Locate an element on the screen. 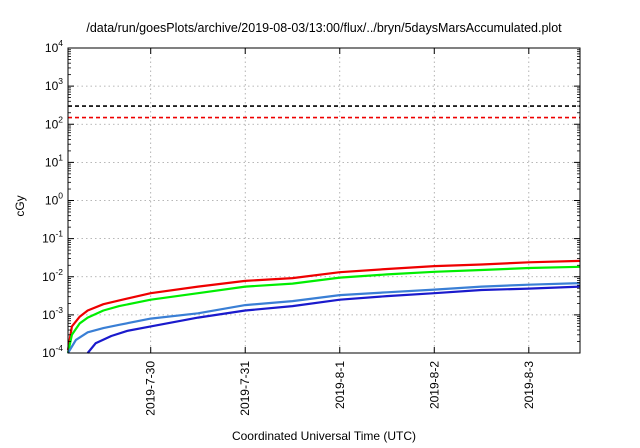 Image resolution: width=640 pixels, height=448 pixels. reference-lines is located at coordinates (324, 112).